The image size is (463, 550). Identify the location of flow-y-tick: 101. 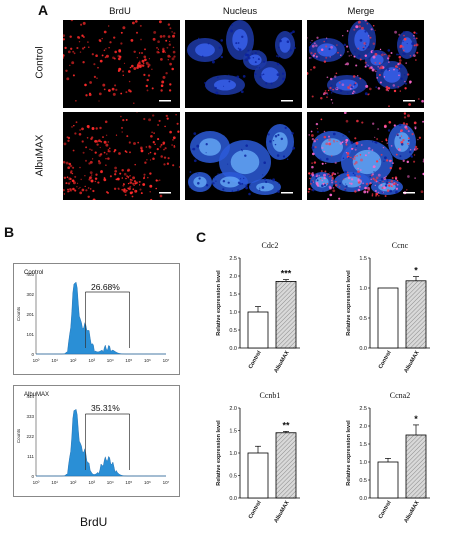
(30, 334).